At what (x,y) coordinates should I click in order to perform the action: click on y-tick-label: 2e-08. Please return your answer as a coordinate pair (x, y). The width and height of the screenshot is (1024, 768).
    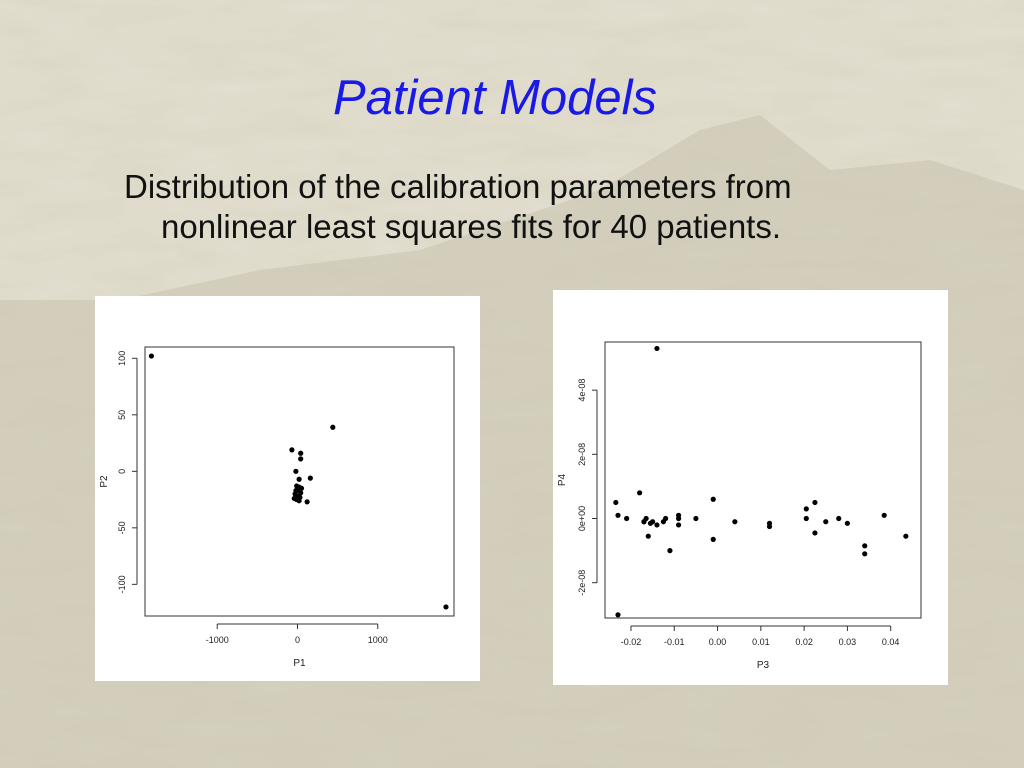
    Looking at the image, I should click on (582, 454).